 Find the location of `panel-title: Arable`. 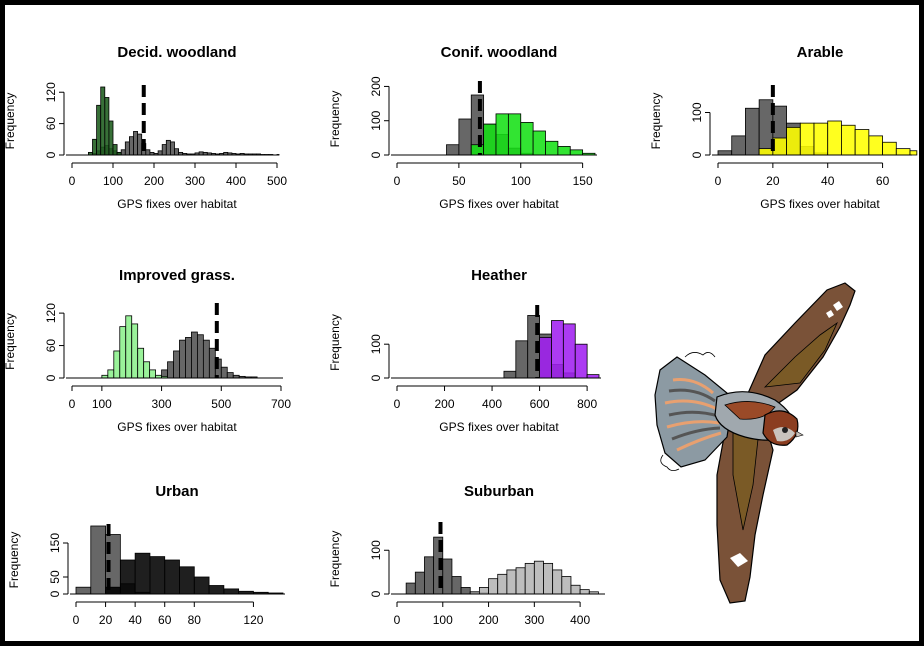

panel-title: Arable is located at coordinates (820, 52).